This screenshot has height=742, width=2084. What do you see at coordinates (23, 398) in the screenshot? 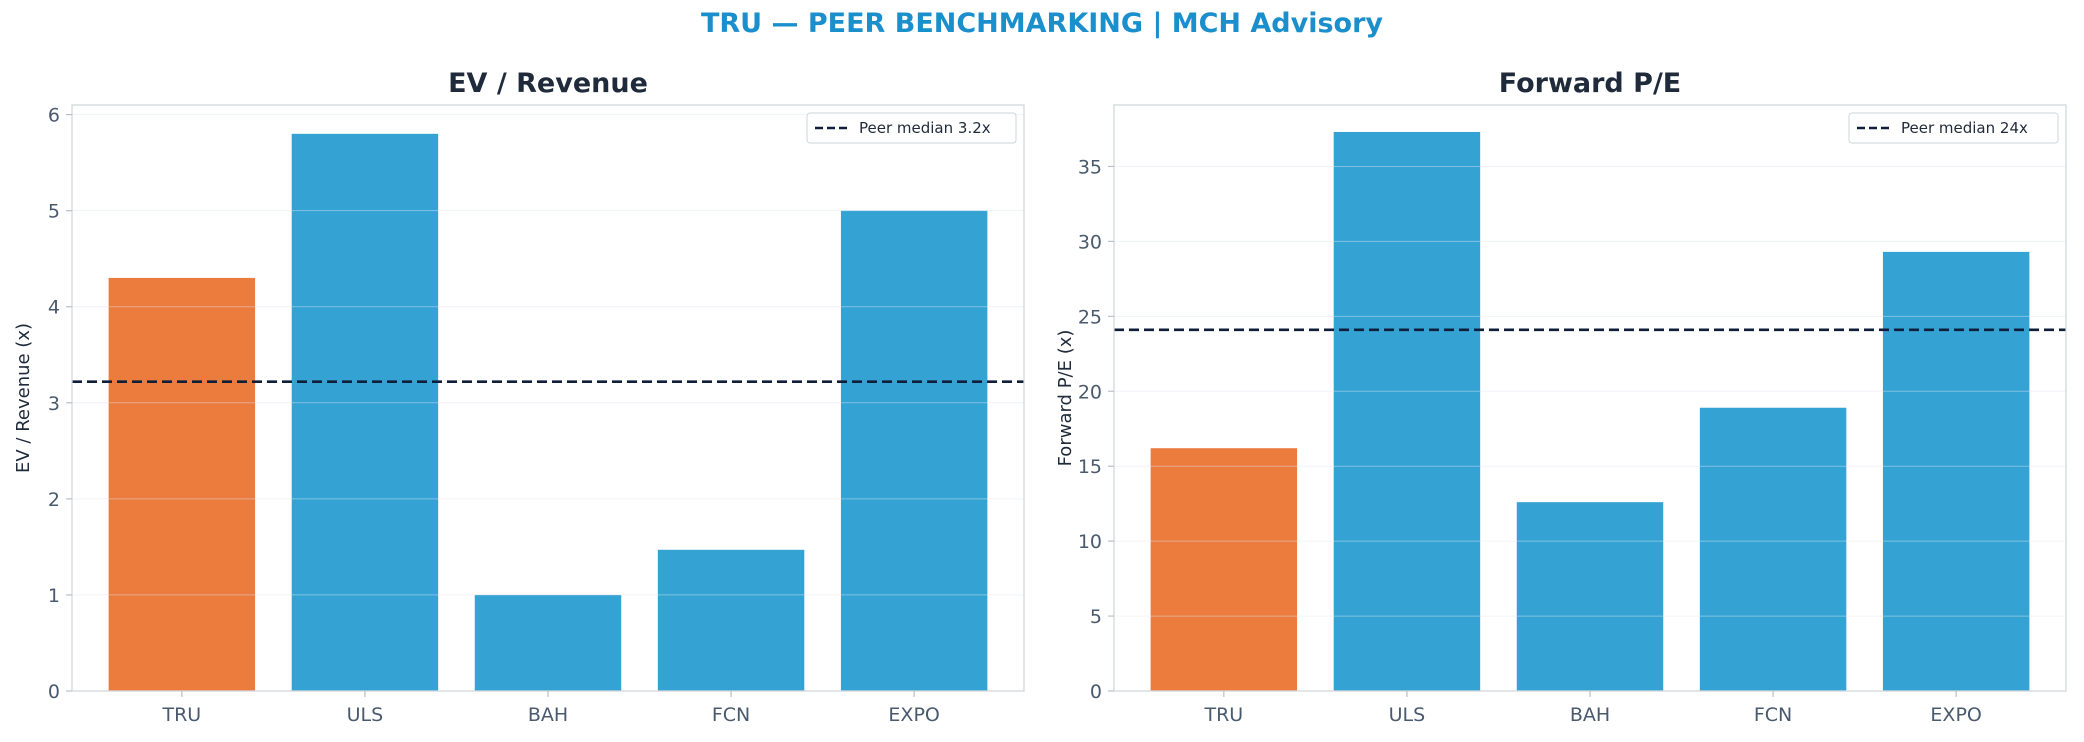
I see `y-axis-label: EV / Revenue (x)` at bounding box center [23, 398].